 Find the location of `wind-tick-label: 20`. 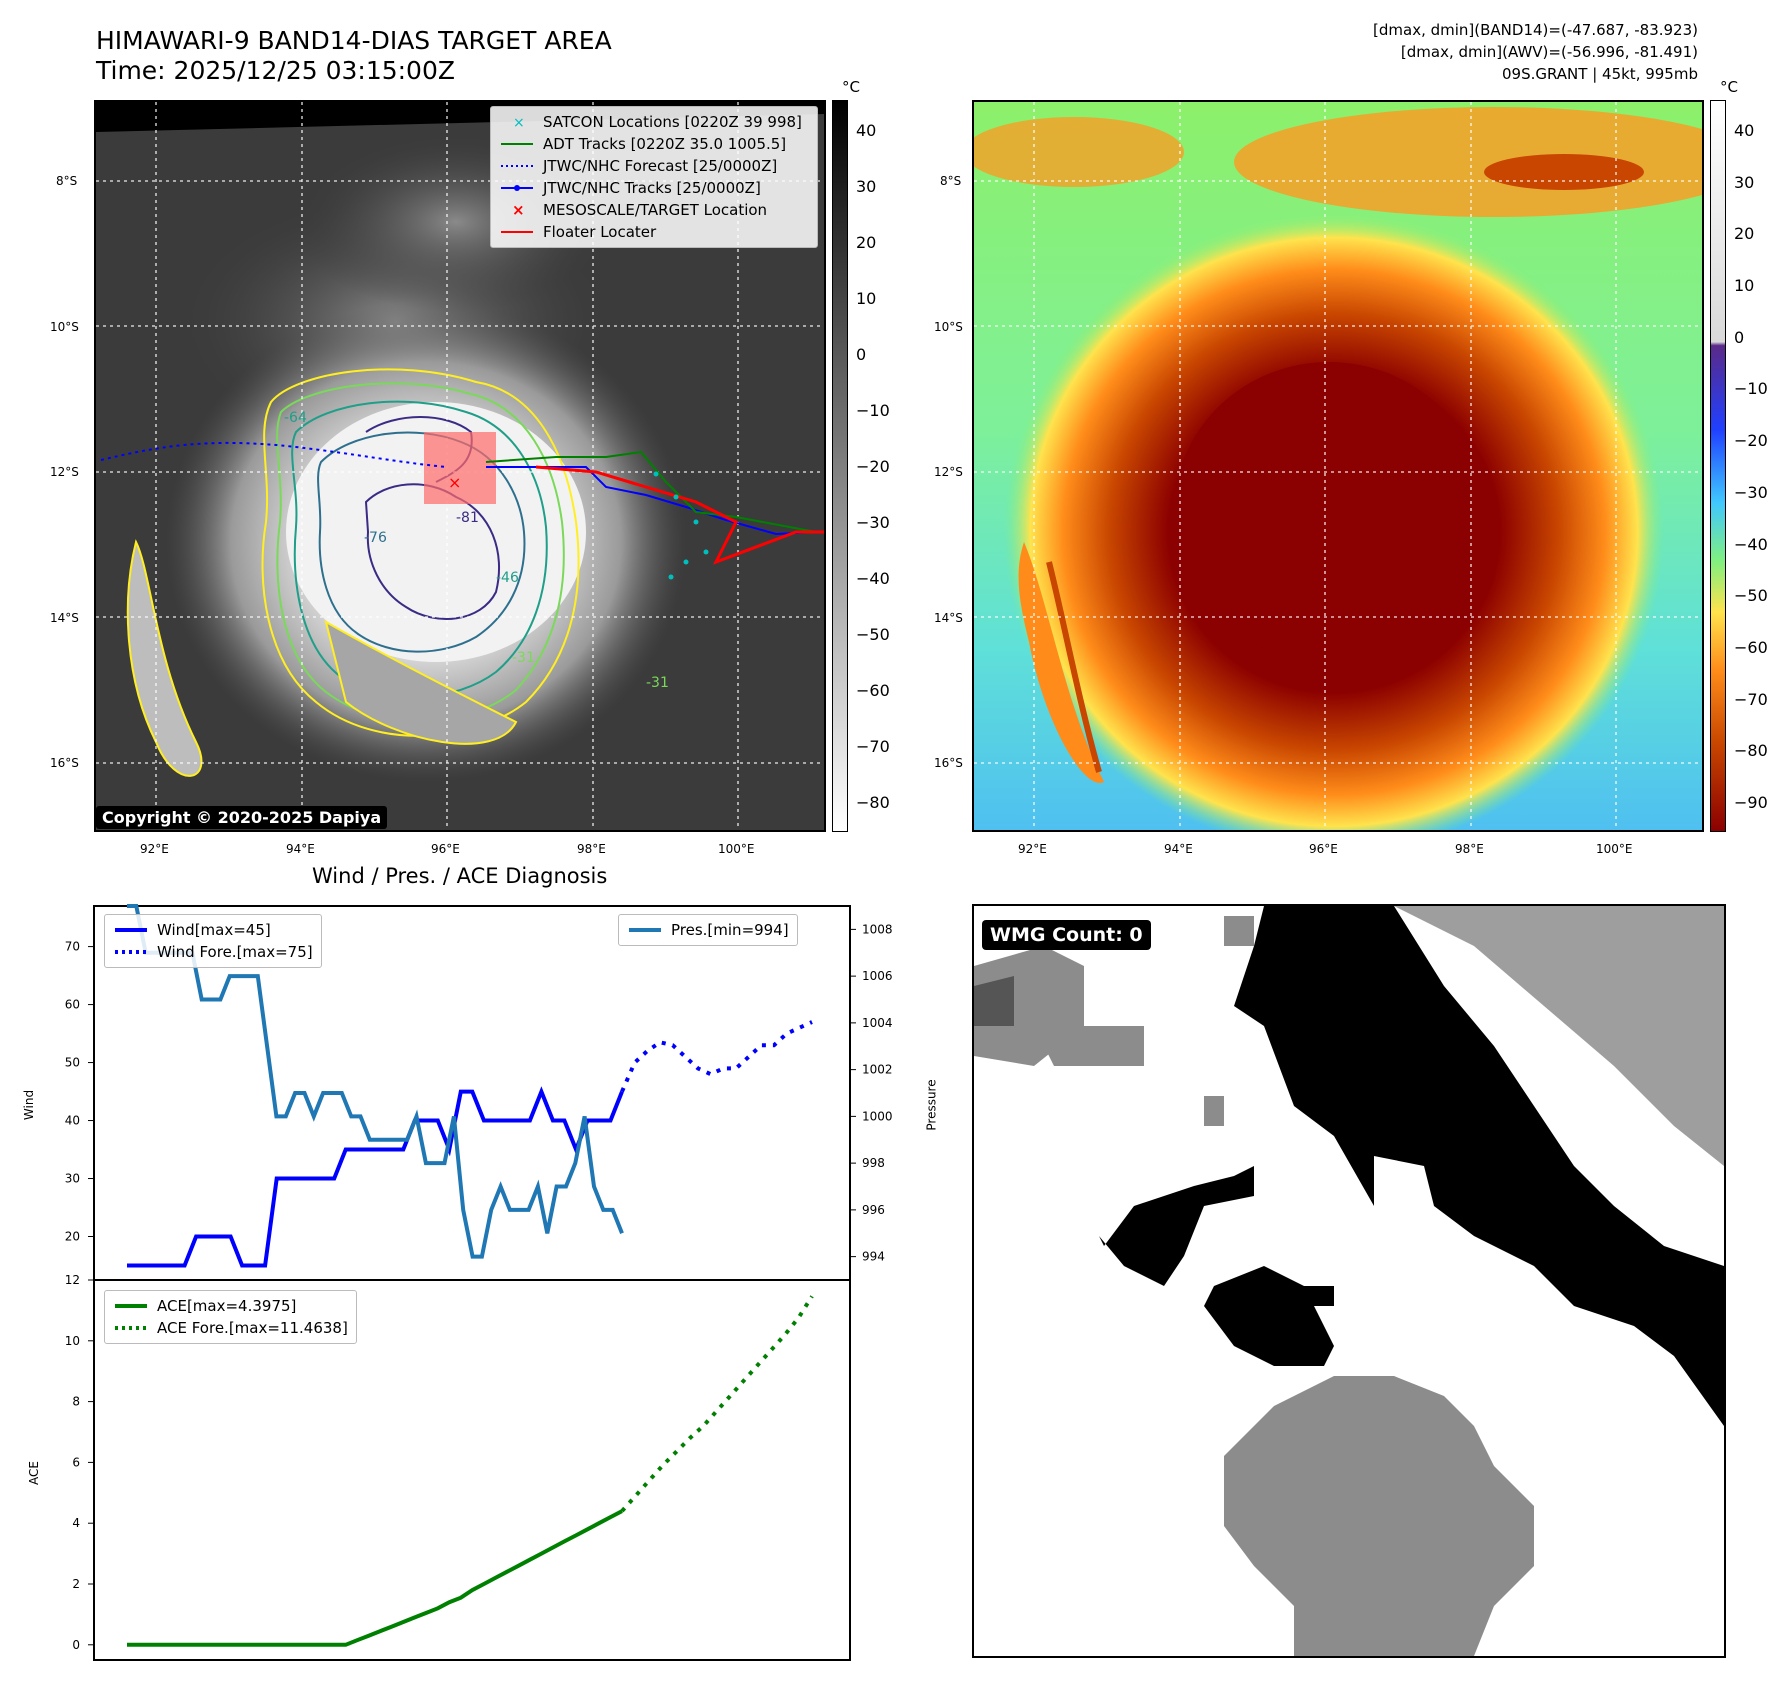

wind-tick-label: 20 is located at coordinates (72, 1237).